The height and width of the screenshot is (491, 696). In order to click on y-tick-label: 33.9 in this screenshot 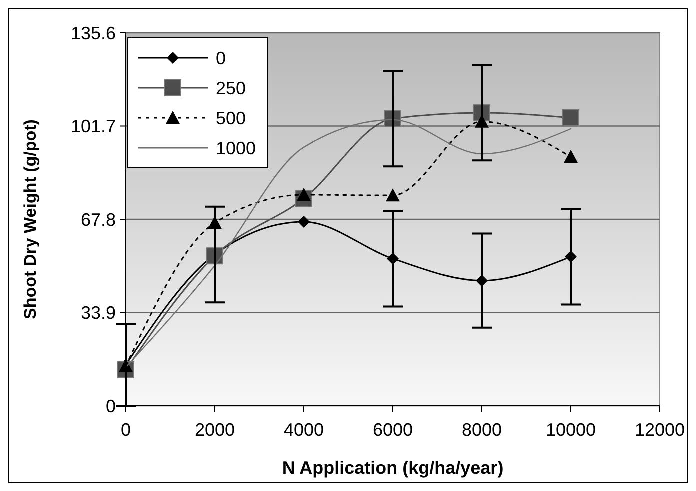, I will do `click(98, 313)`.